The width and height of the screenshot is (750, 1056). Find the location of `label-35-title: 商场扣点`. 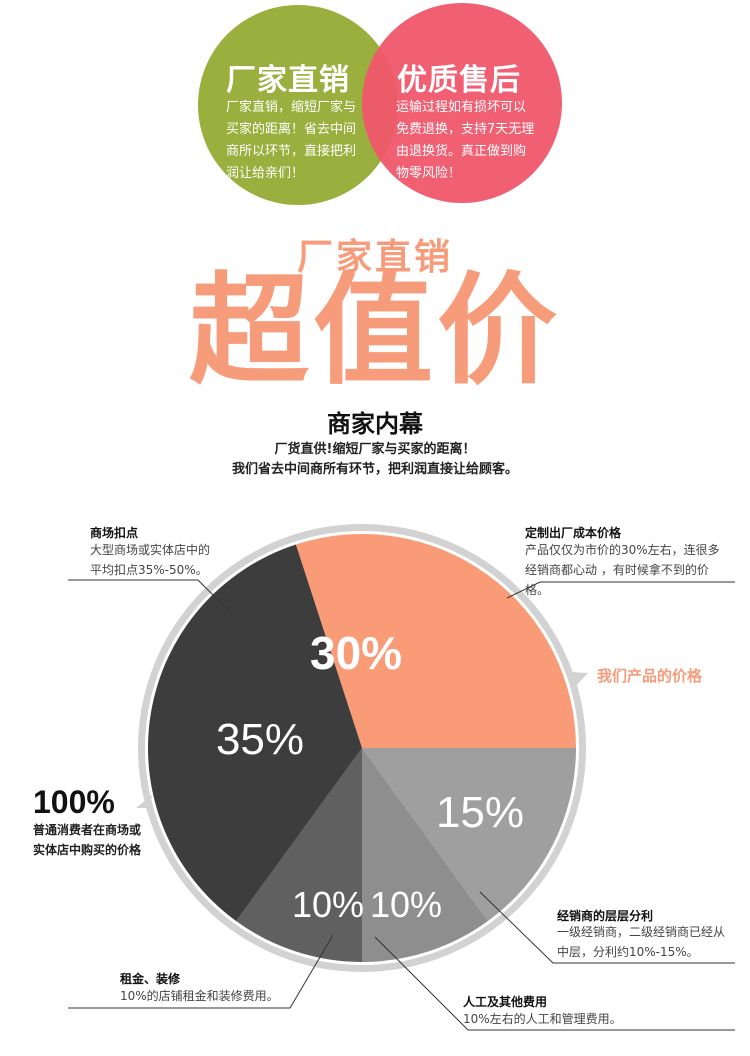

label-35-title: 商场扣点 is located at coordinates (114, 533).